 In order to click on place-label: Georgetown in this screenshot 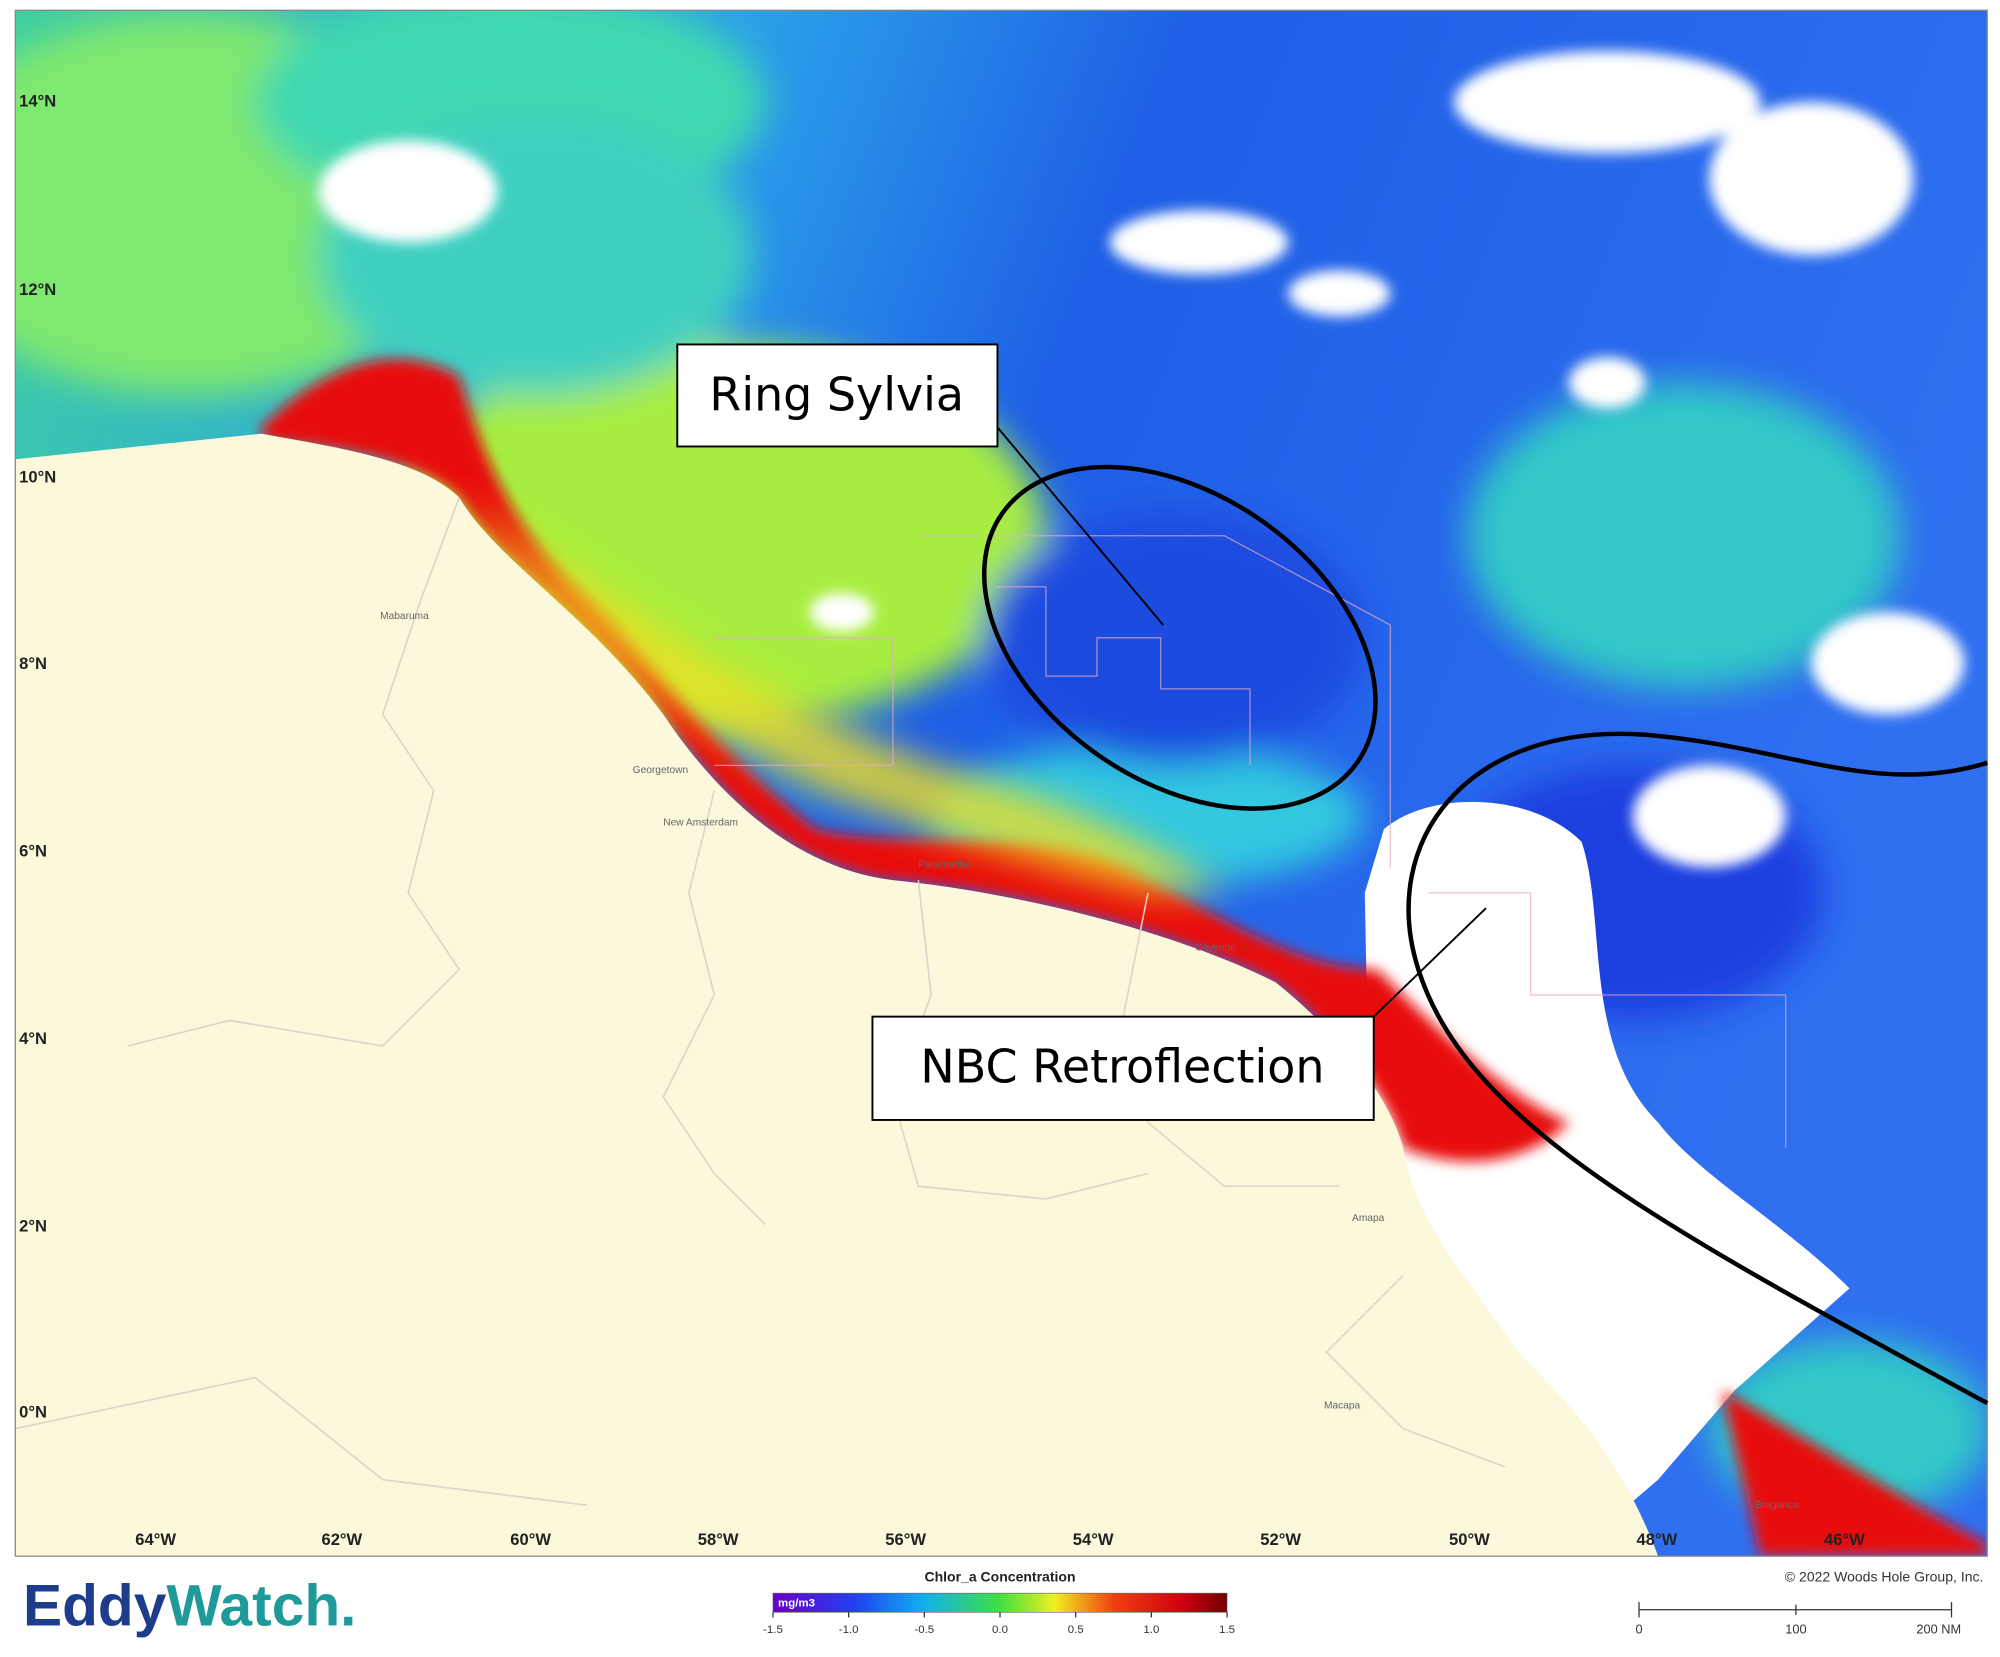, I will do `click(661, 770)`.